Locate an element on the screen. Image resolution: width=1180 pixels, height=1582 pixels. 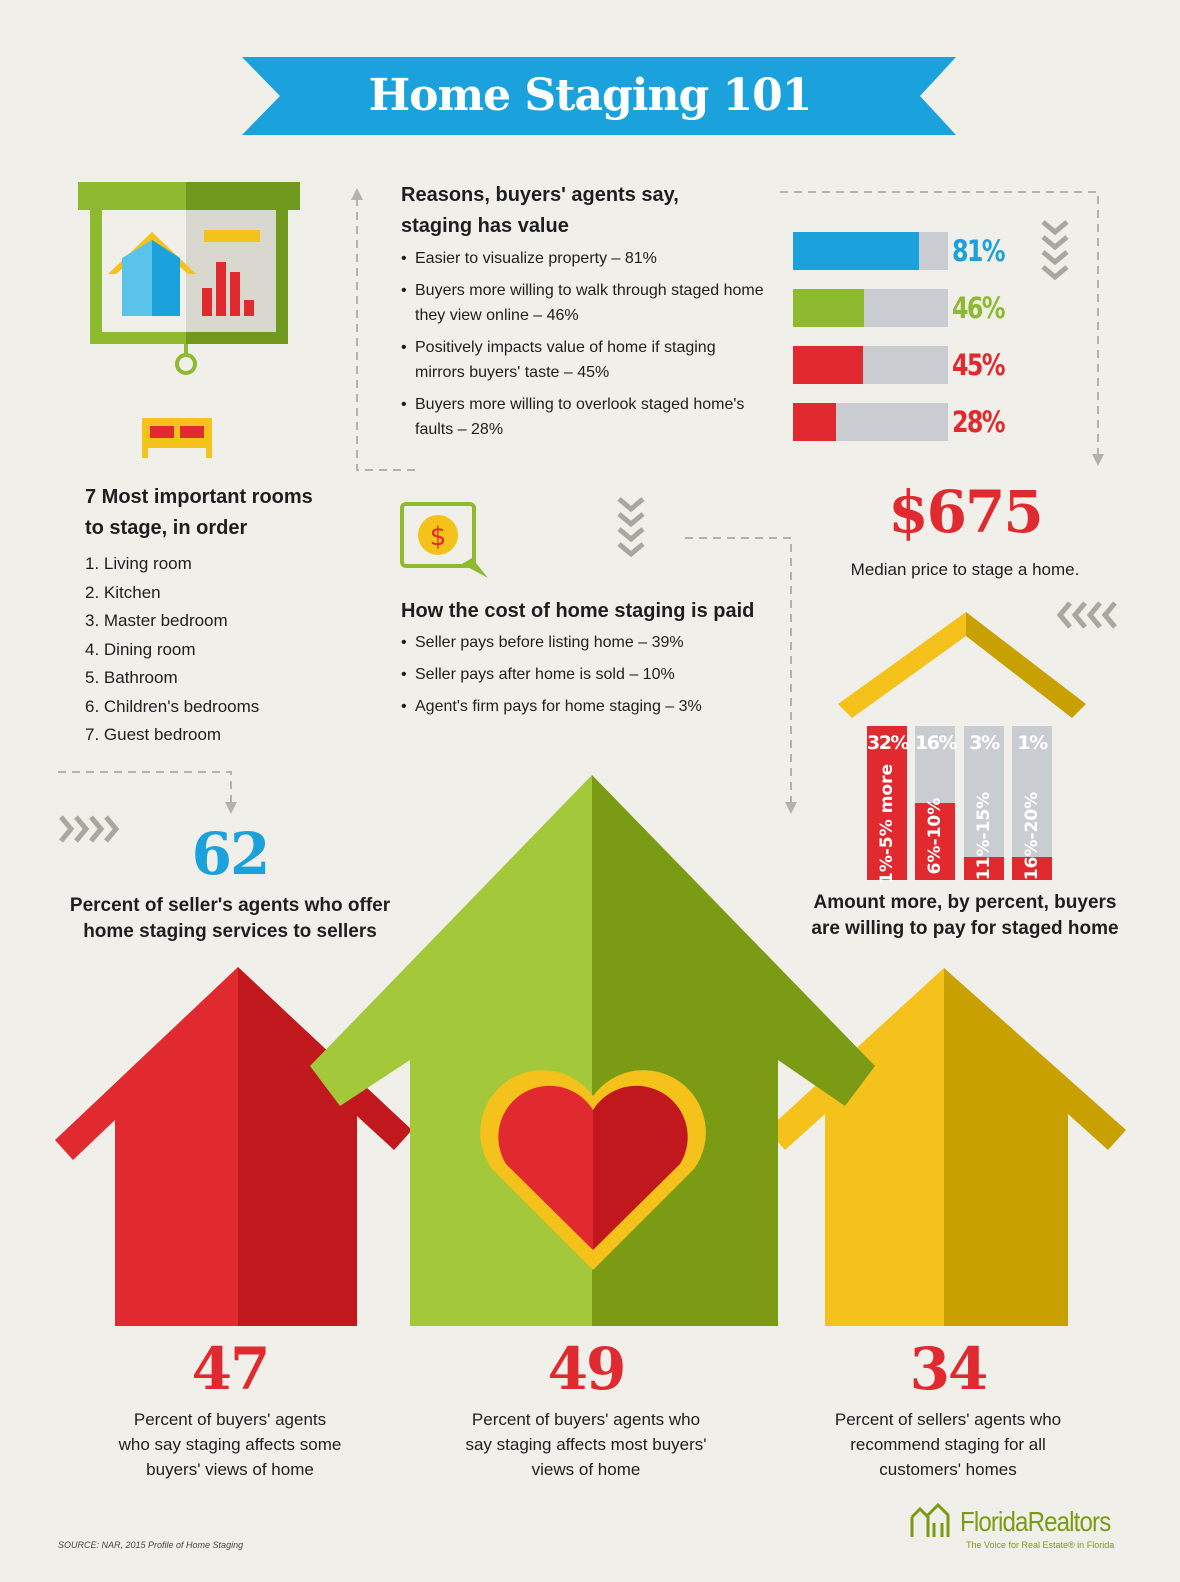
offer-caption-line1: Percent of seller's agents who offer is located at coordinates (230, 905).